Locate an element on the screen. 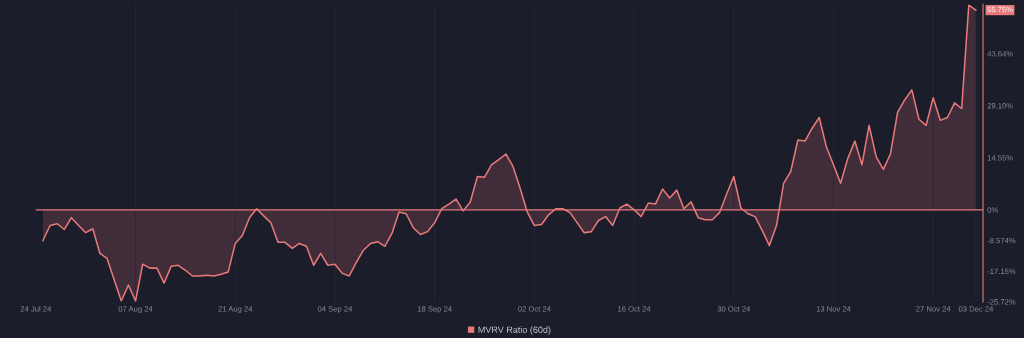  legend-label: MVRV Ratio (60d) is located at coordinates (514, 330).